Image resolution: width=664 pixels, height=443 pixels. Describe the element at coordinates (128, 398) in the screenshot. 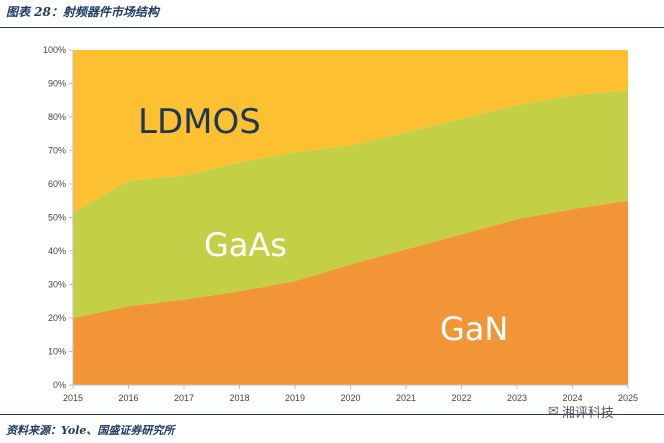

I see `x-tick-label: 2016` at that location.